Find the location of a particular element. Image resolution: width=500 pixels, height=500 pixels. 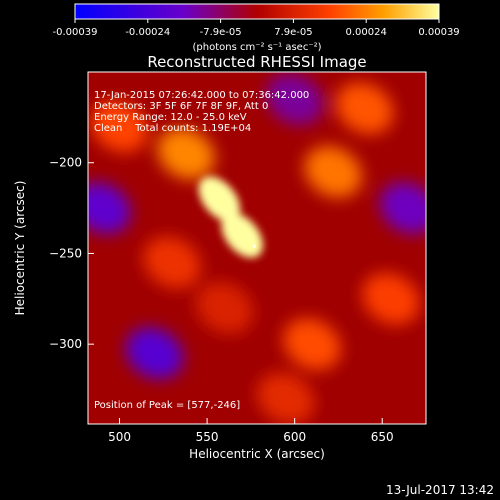

x-axis-label: Heliocentric X (arcsec) is located at coordinates (257, 454).